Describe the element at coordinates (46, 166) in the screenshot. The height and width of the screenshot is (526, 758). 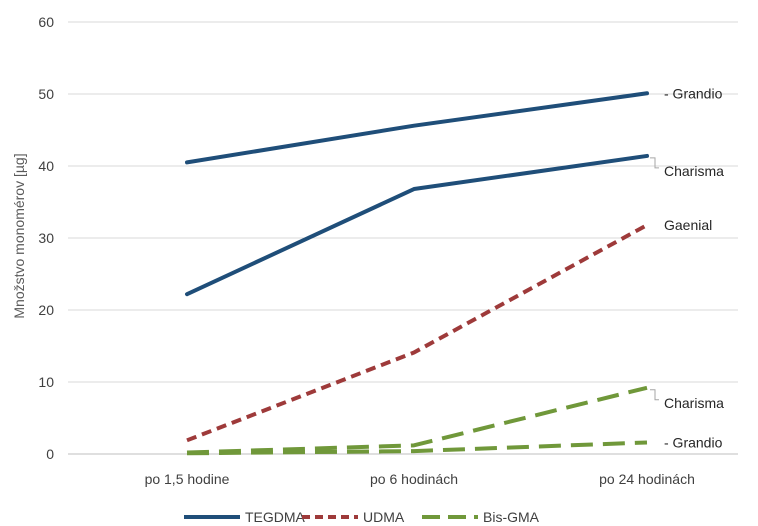
I see `y-tick-label: 40` at that location.